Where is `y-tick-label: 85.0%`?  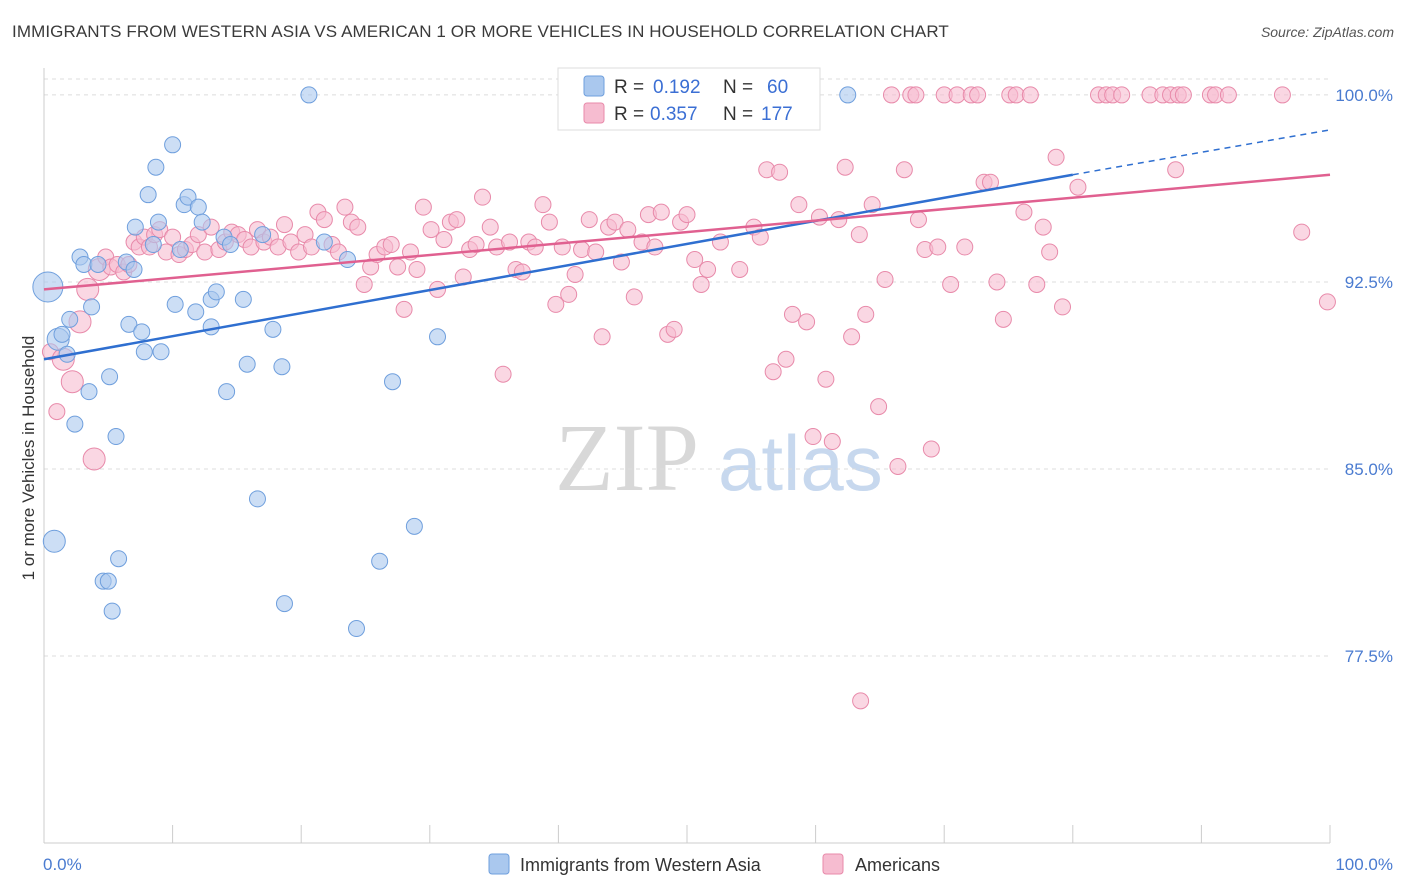
y-tick-label: 85.0% is located at coordinates (1369, 469).